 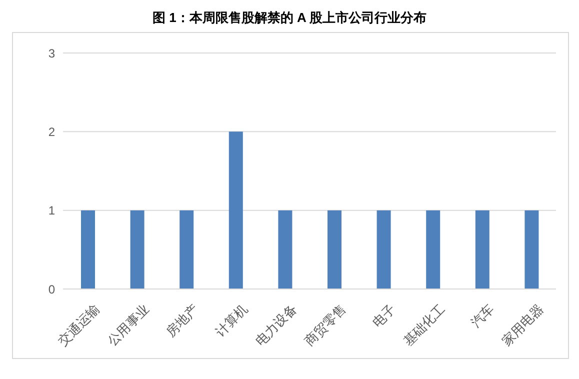 I want to click on x-tick-label: 公用事业, so click(x=128, y=325).